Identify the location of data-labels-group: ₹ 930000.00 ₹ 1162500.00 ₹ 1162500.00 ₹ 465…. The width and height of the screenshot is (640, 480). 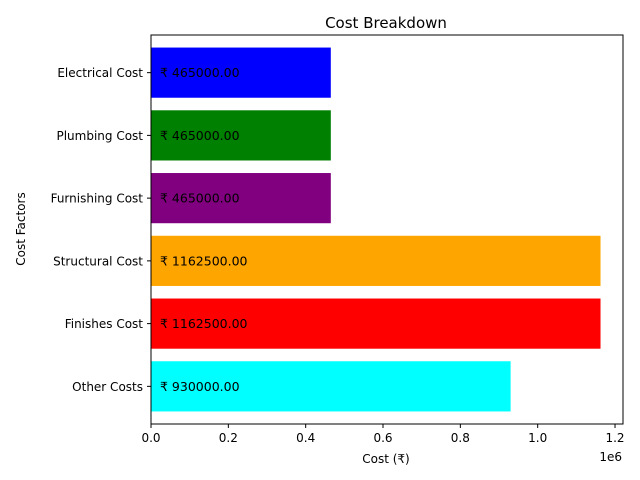
(204, 229).